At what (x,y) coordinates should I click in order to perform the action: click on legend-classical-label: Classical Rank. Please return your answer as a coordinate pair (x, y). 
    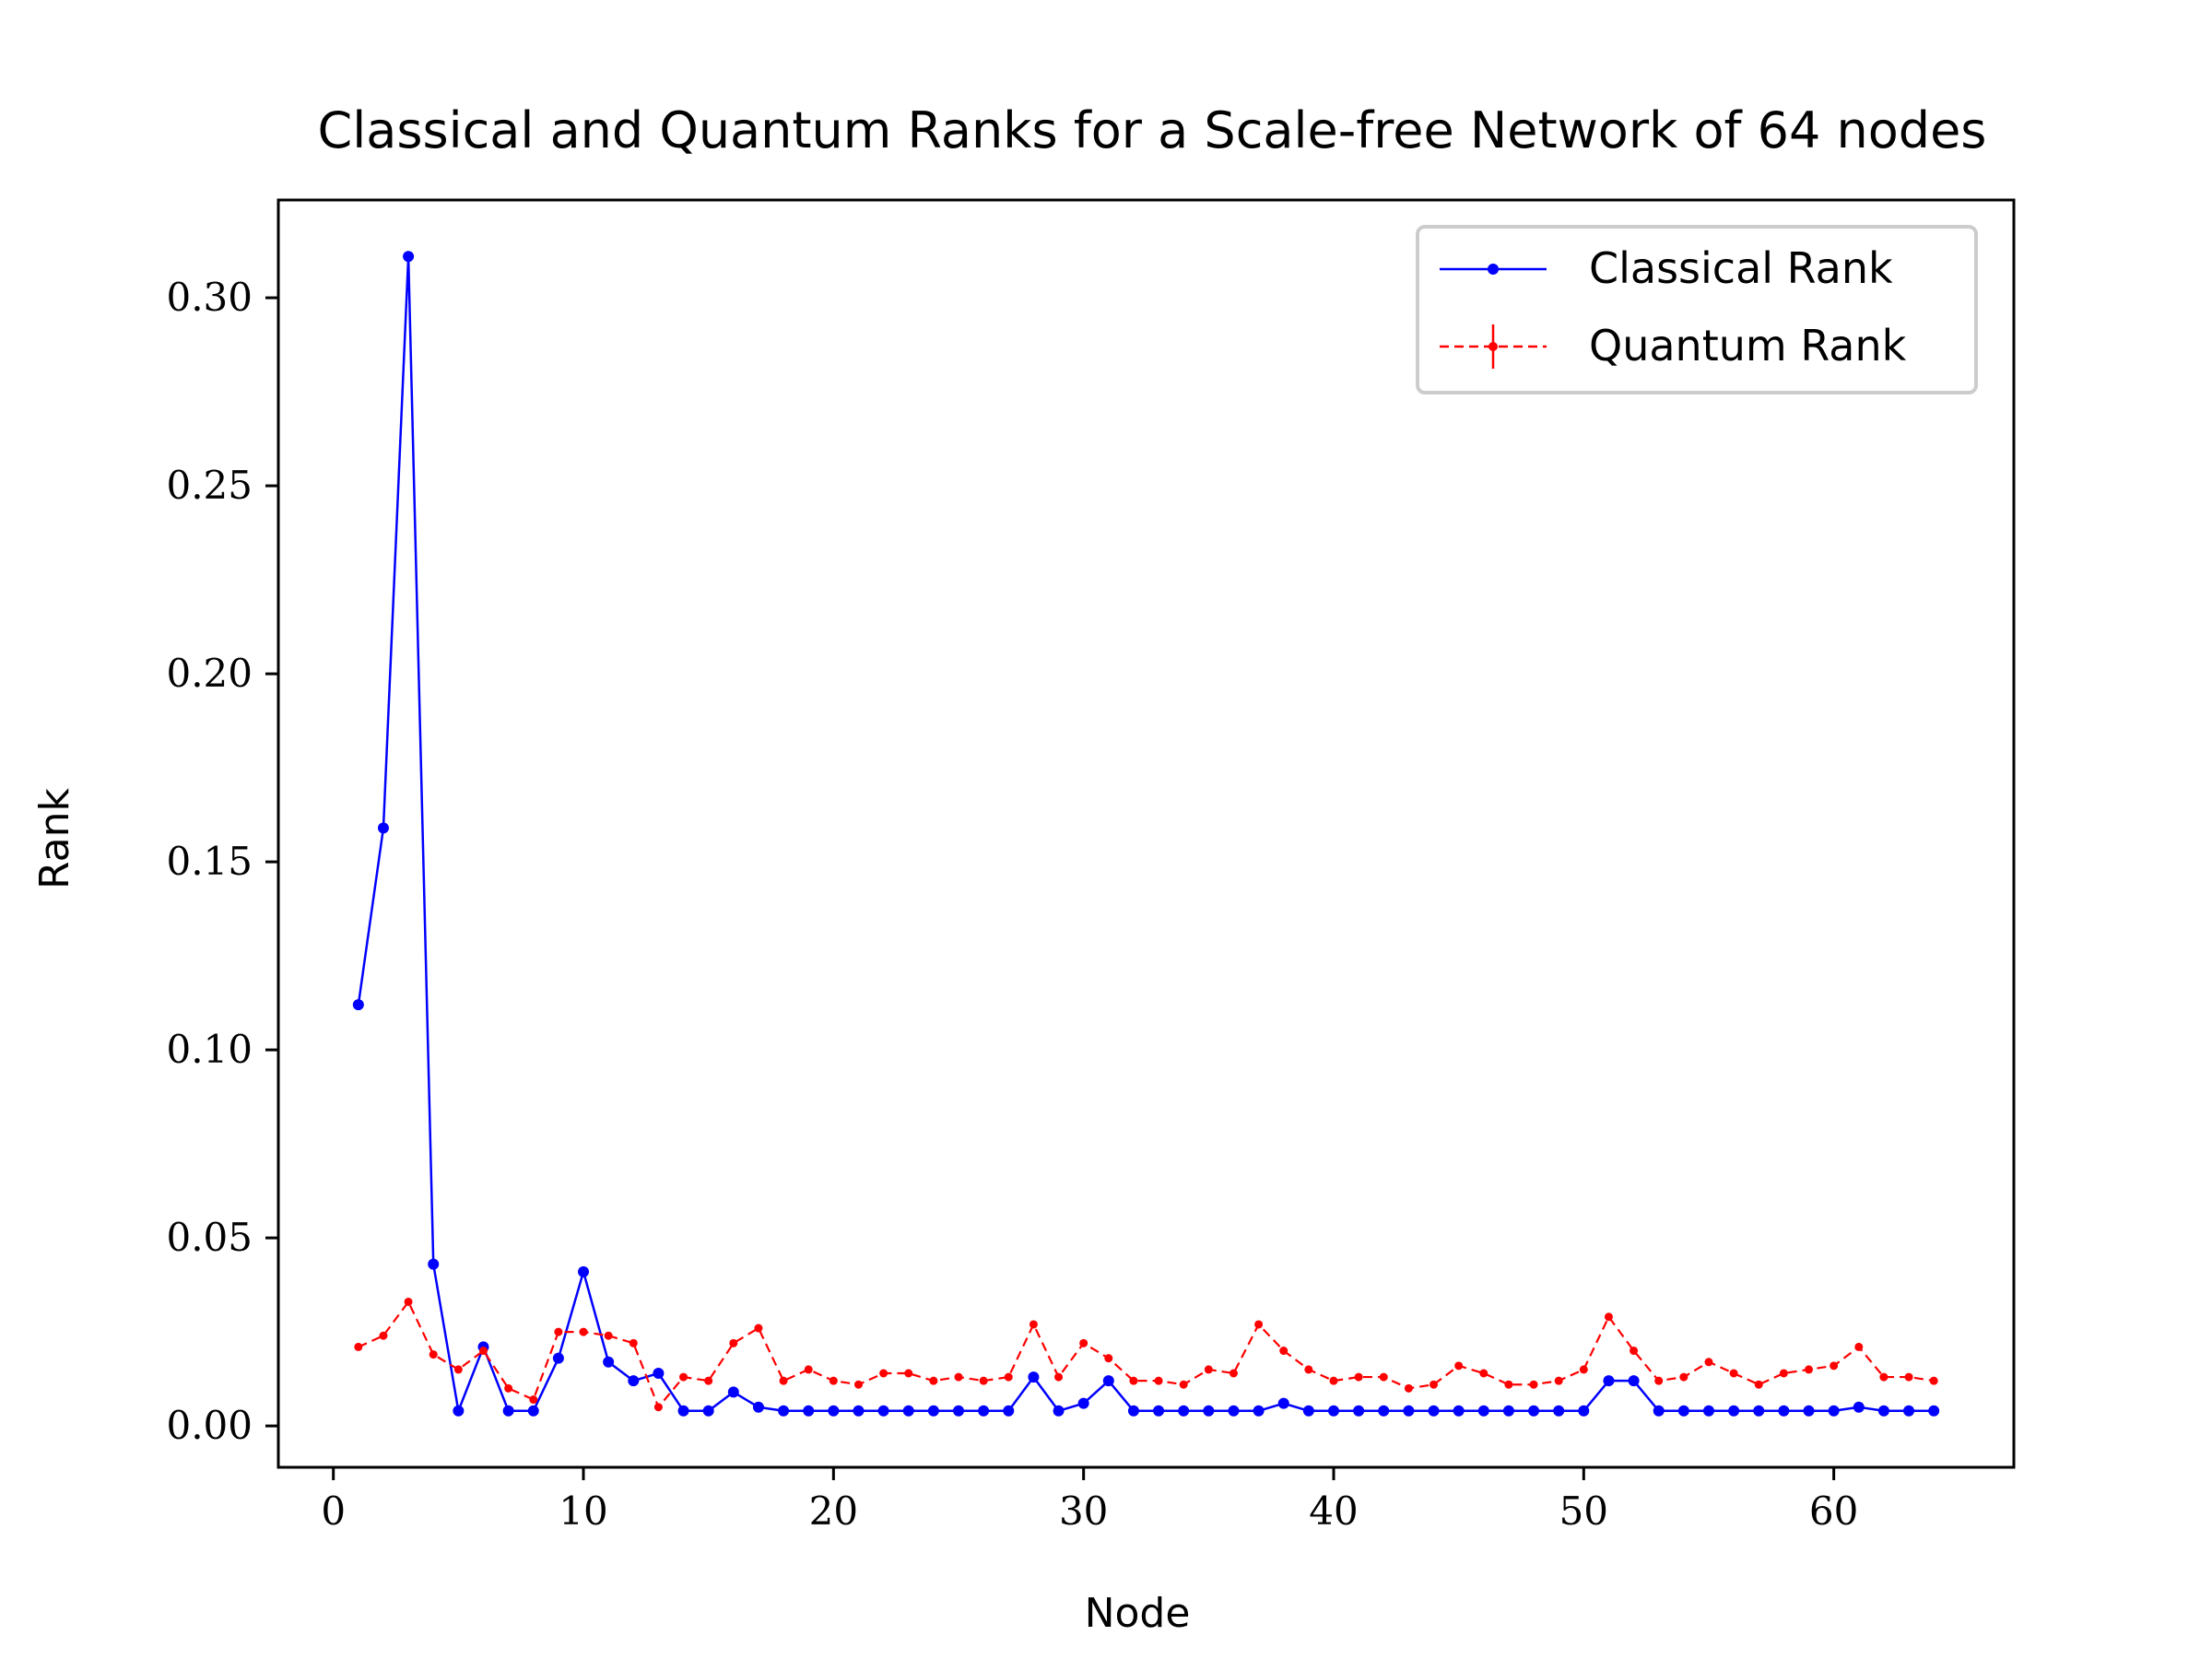
    Looking at the image, I should click on (1741, 268).